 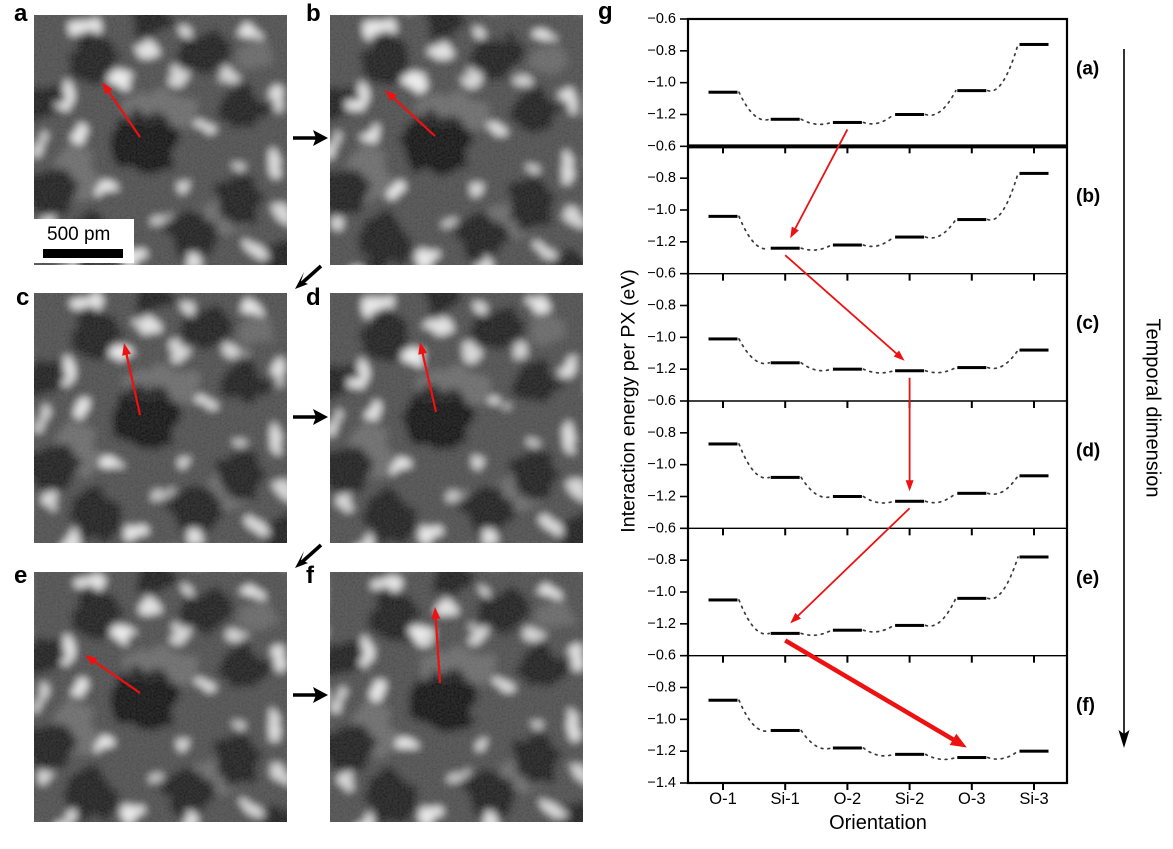 What do you see at coordinates (21, 575) in the screenshot?
I see `image-label-e: e` at bounding box center [21, 575].